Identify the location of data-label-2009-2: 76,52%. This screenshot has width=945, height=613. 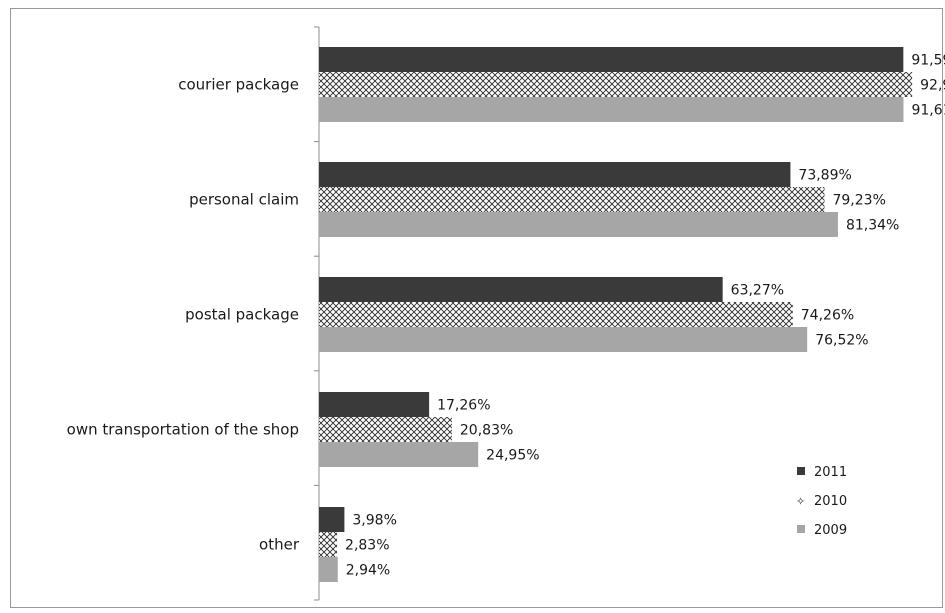
(841, 341).